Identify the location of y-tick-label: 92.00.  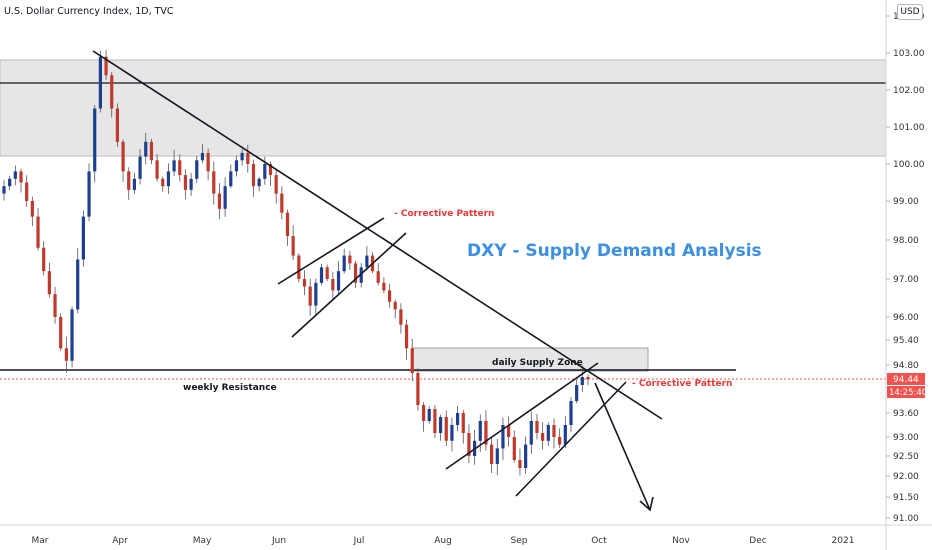
(906, 477).